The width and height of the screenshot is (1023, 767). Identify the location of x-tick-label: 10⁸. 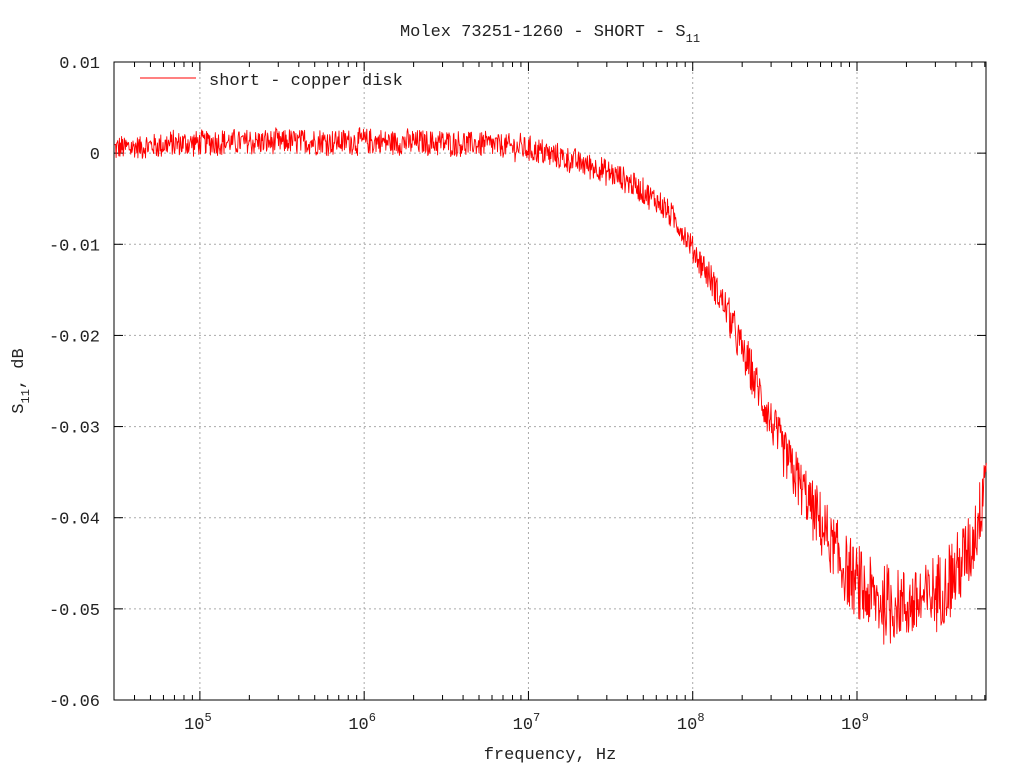
(691, 723).